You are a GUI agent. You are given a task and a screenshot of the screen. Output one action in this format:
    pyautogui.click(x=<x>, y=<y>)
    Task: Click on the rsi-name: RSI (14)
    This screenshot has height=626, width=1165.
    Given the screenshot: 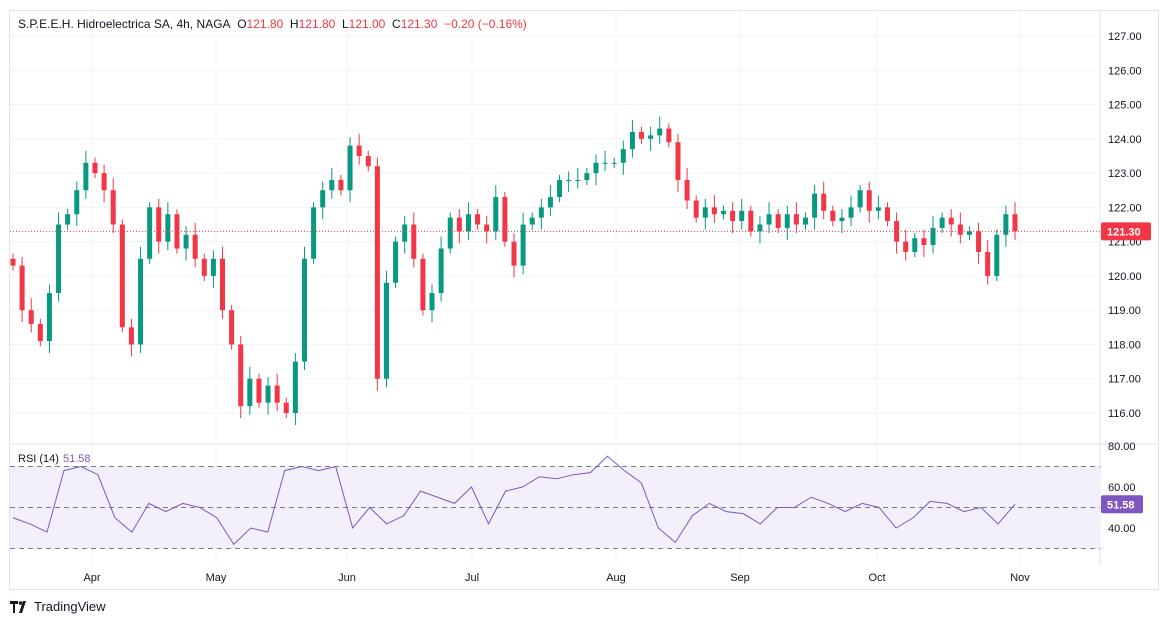 What is the action you would take?
    pyautogui.click(x=38, y=459)
    